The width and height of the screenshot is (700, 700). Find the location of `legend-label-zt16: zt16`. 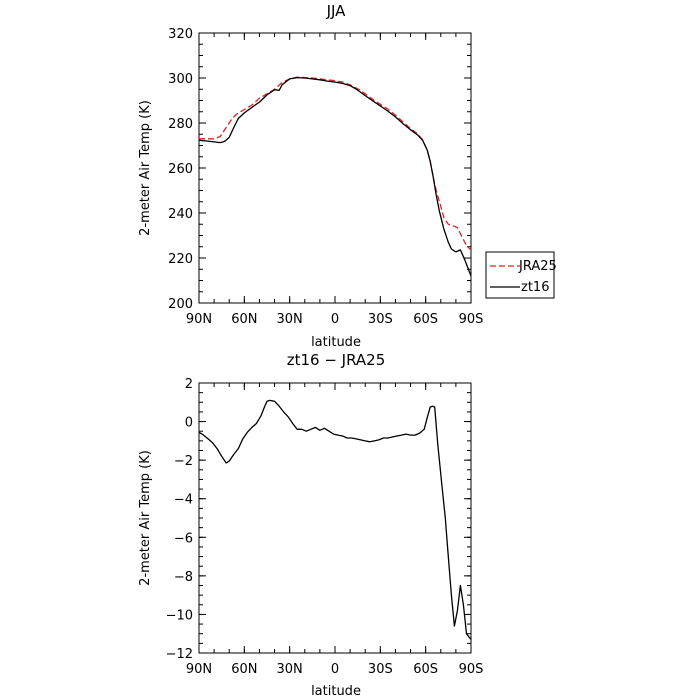

legend-label-zt16: zt16 is located at coordinates (535, 287).